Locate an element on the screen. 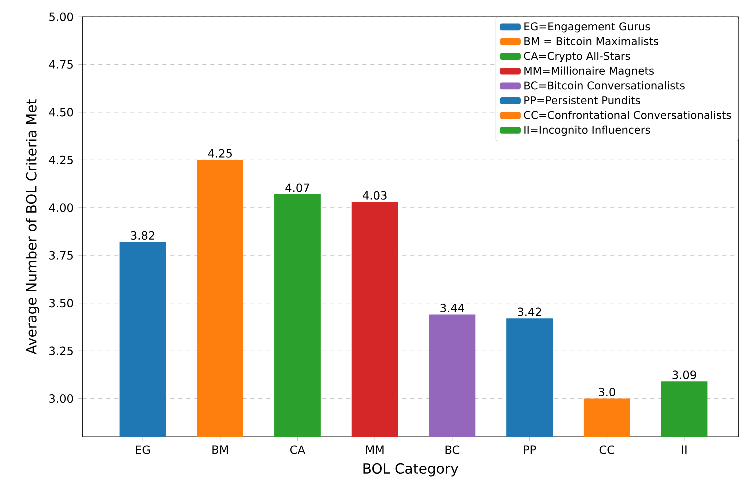 The width and height of the screenshot is (754, 493). x-tick-label: CA is located at coordinates (298, 450).